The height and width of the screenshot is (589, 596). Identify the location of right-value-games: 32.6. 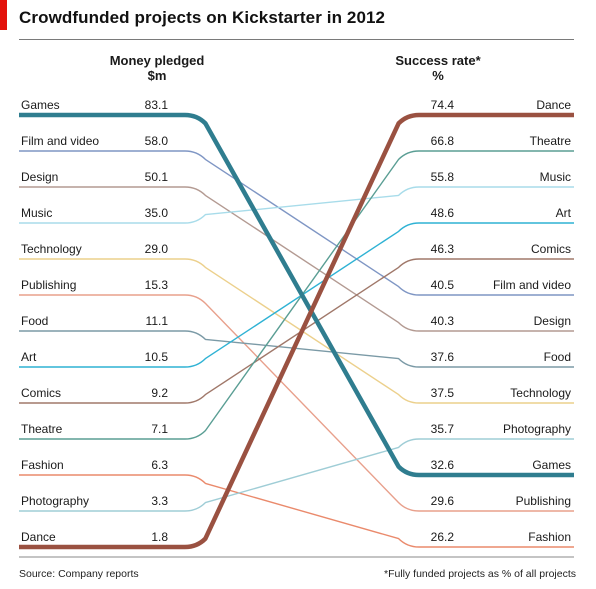
(443, 465).